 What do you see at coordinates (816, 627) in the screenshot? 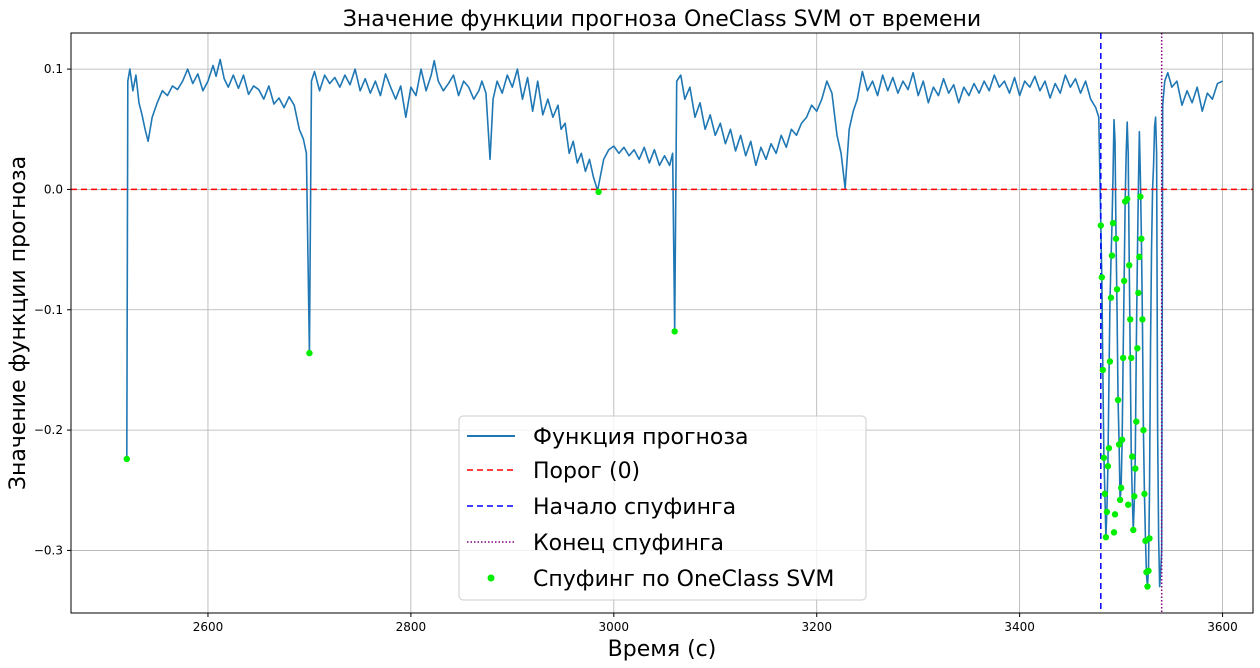
I see `x-tick-label: 3200` at bounding box center [816, 627].